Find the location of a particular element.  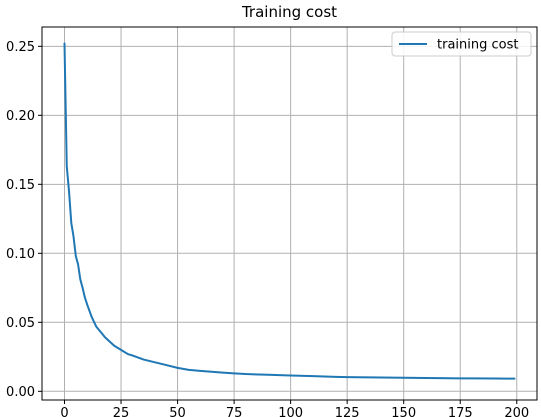

x-tick-label: 150 is located at coordinates (403, 411).